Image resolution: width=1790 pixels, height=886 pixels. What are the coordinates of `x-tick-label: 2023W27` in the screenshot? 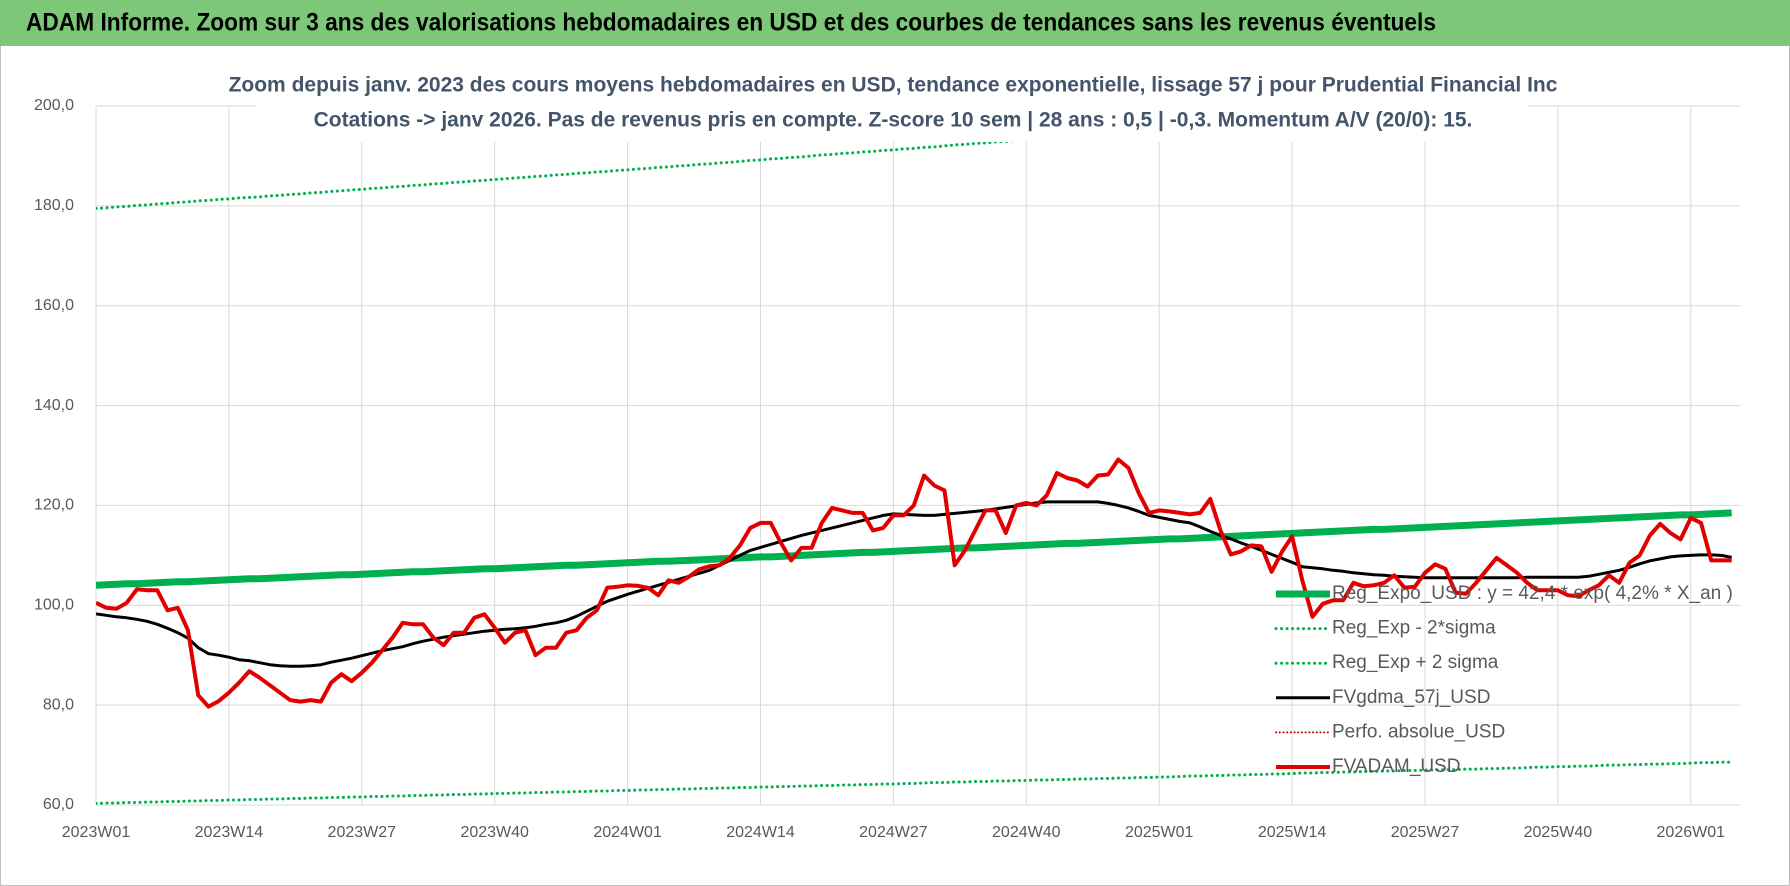 It's located at (362, 832).